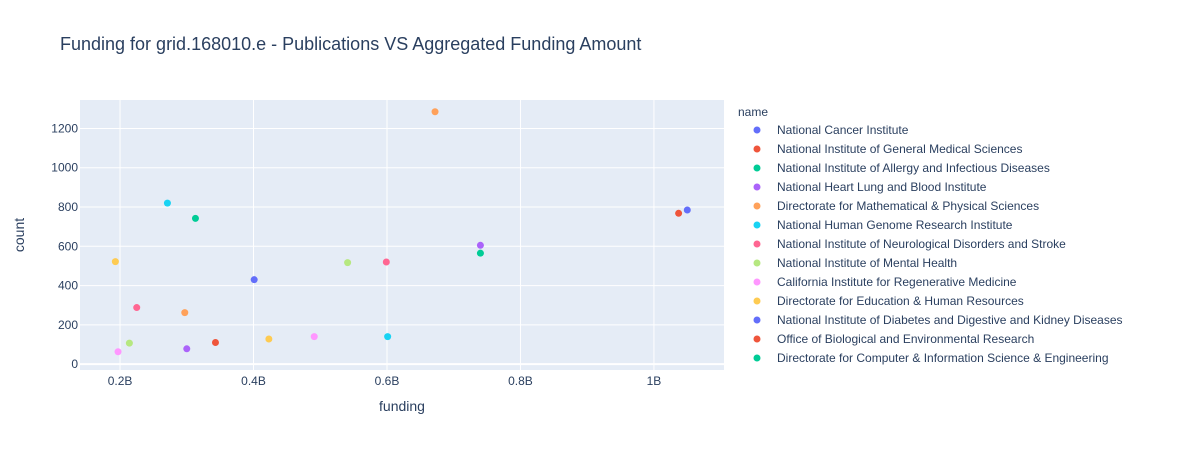 The width and height of the screenshot is (1187, 450). I want to click on x-tick-label: 0.8B, so click(520, 381).